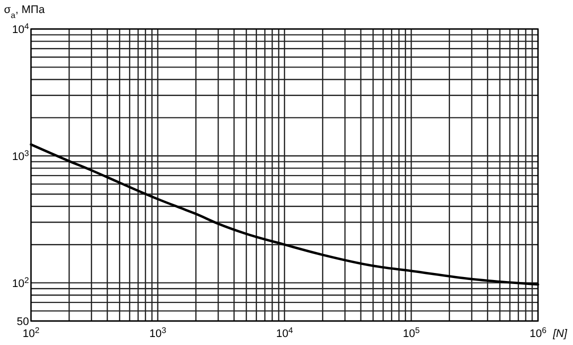 This screenshot has width=573, height=345. Describe the element at coordinates (22, 322) in the screenshot. I see `y-tick-label: 50` at that location.